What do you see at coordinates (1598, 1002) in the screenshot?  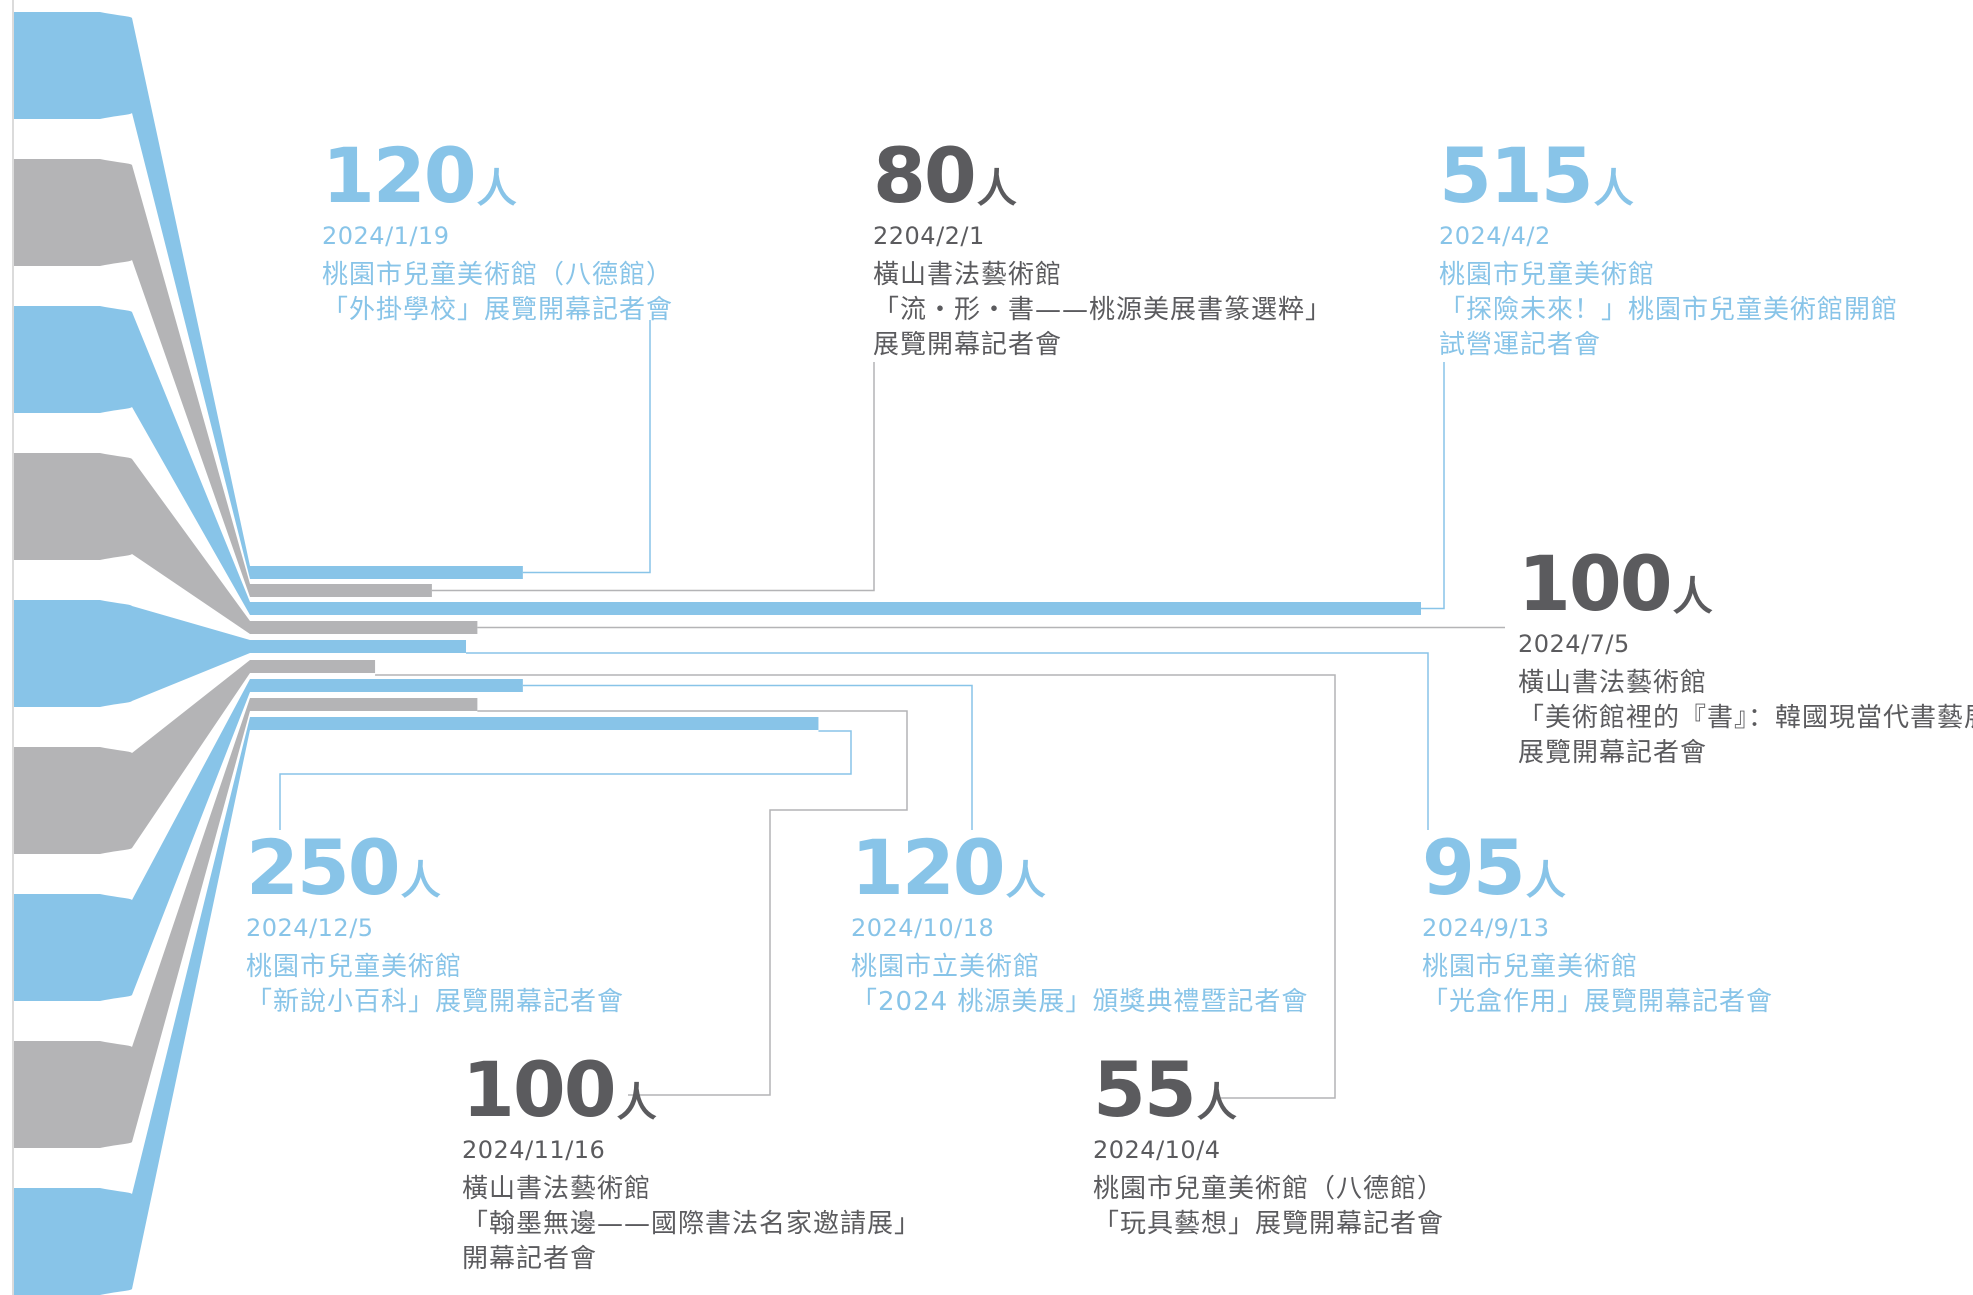 I see `event-title: 「光盒作用」展覽開幕記者會` at bounding box center [1598, 1002].